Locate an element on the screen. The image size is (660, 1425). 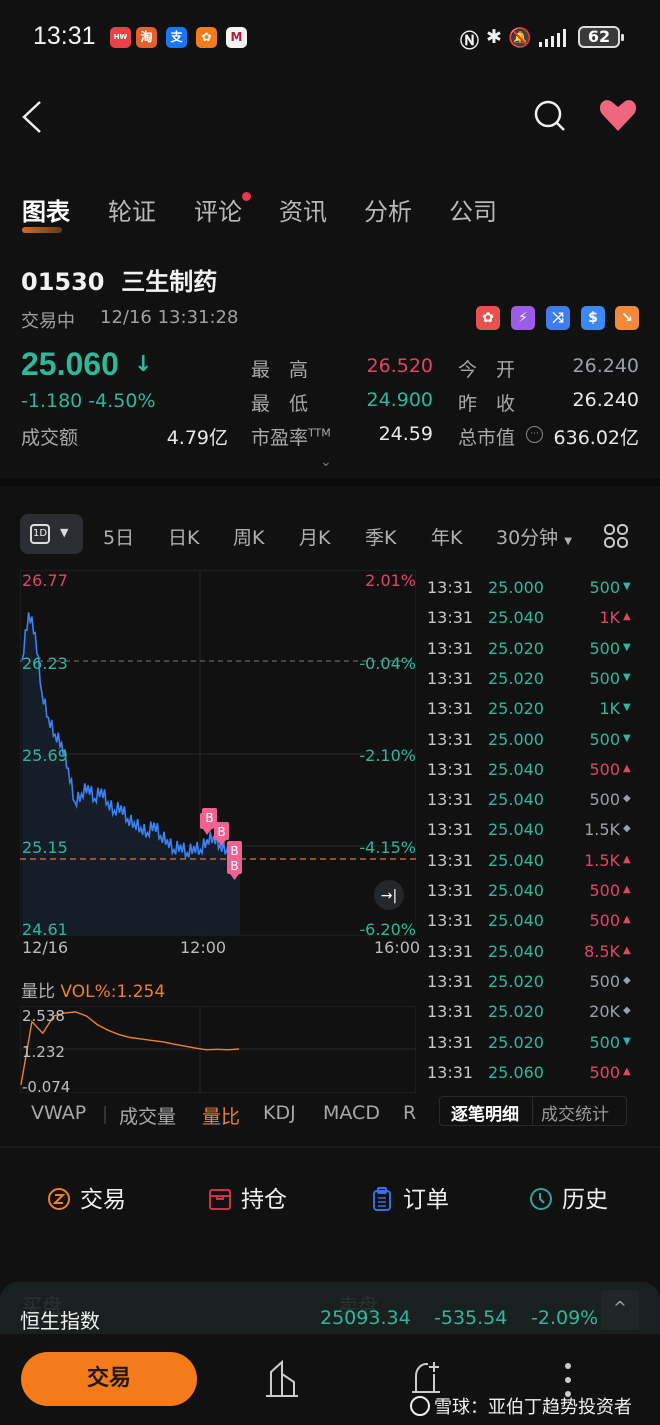
top-nav is located at coordinates (330, 116).